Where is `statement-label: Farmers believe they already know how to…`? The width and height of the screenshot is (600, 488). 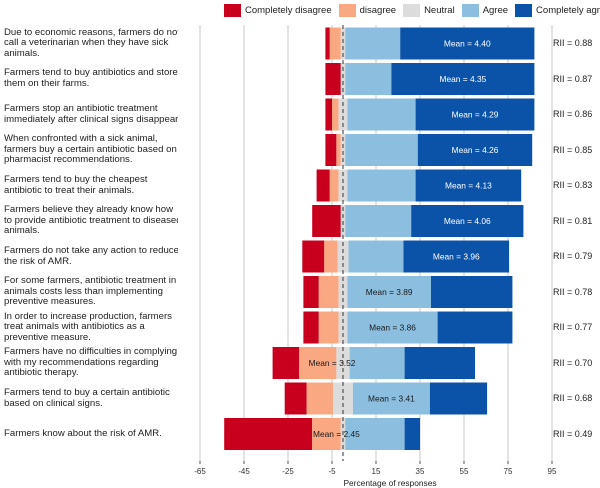
statement-label: Farmers believe they already know how to… is located at coordinates (93, 220).